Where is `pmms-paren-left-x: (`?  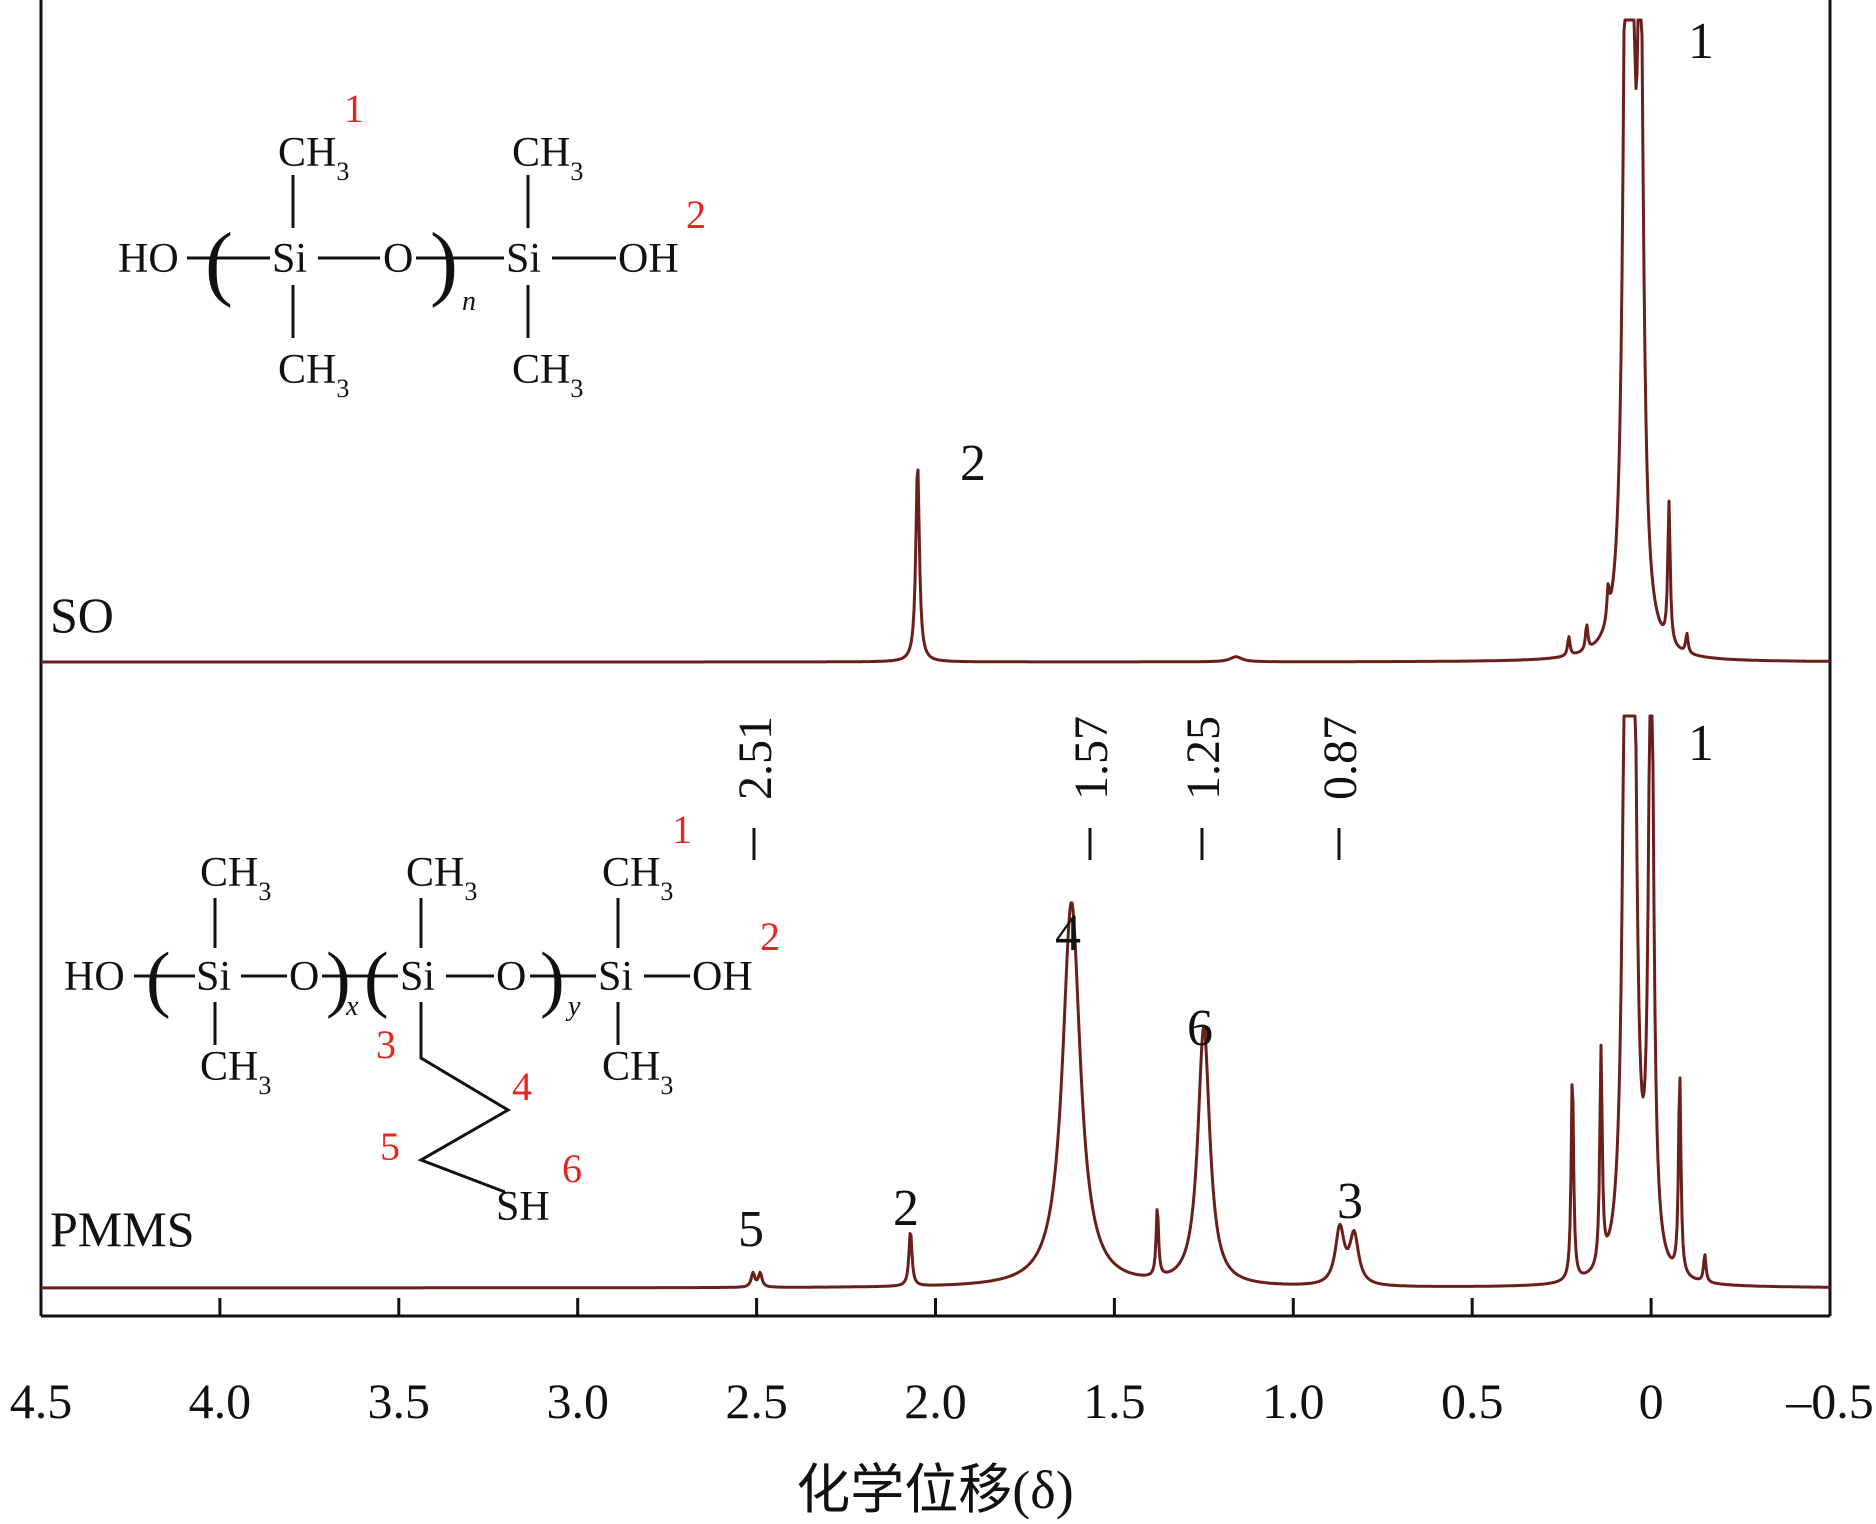 pmms-paren-left-x: ( is located at coordinates (158, 979).